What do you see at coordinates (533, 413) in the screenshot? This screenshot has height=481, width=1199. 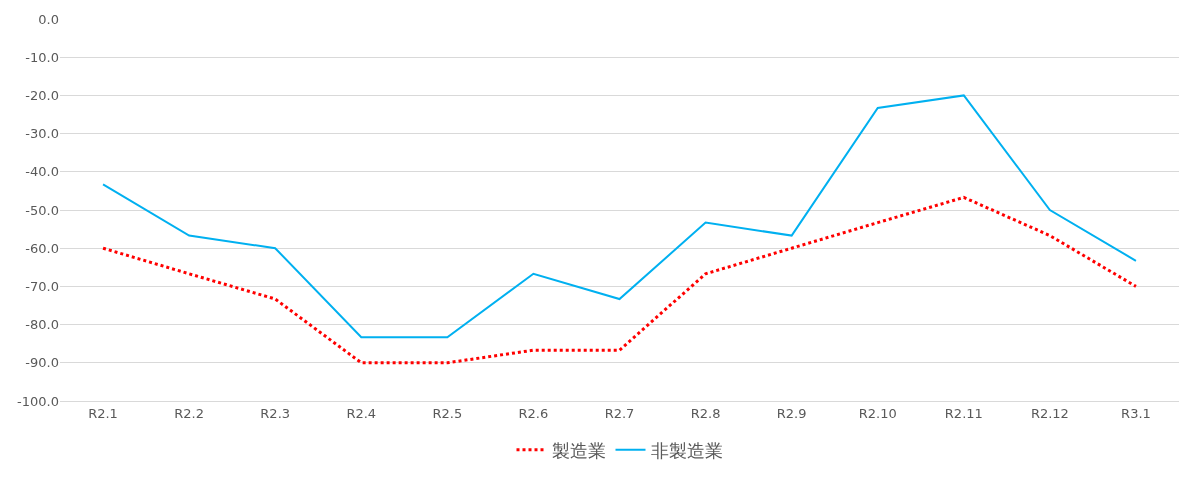 I see `x-tick-label: R2.6` at bounding box center [533, 413].